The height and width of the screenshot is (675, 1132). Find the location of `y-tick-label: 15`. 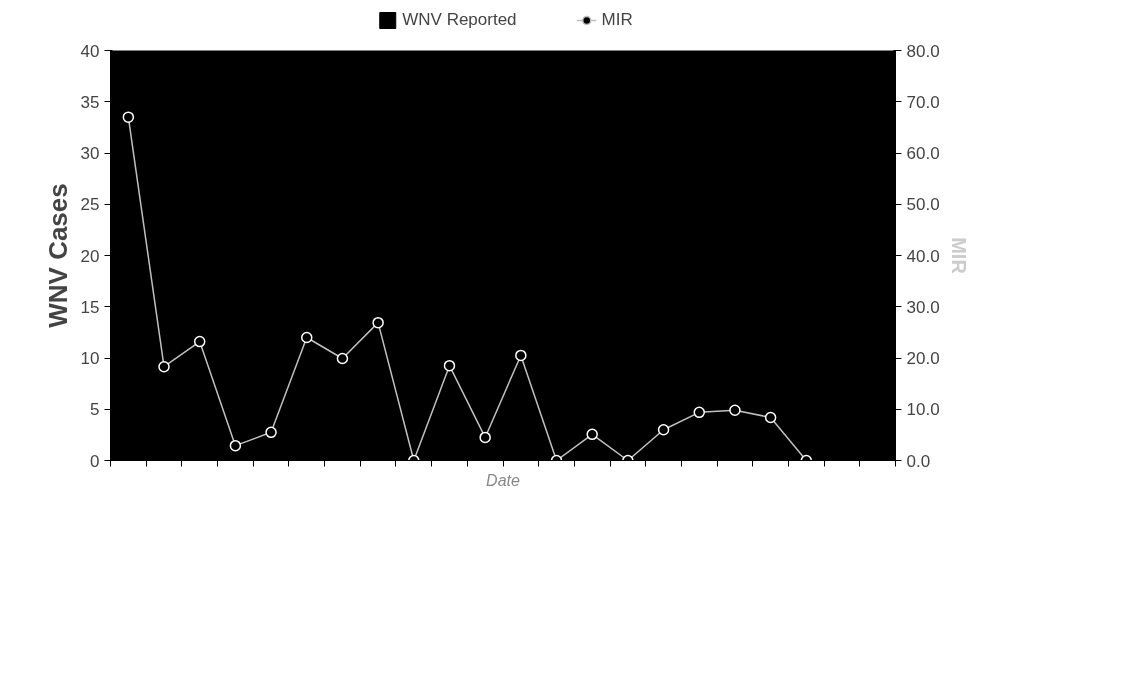

y-tick-label: 15 is located at coordinates (90, 307).